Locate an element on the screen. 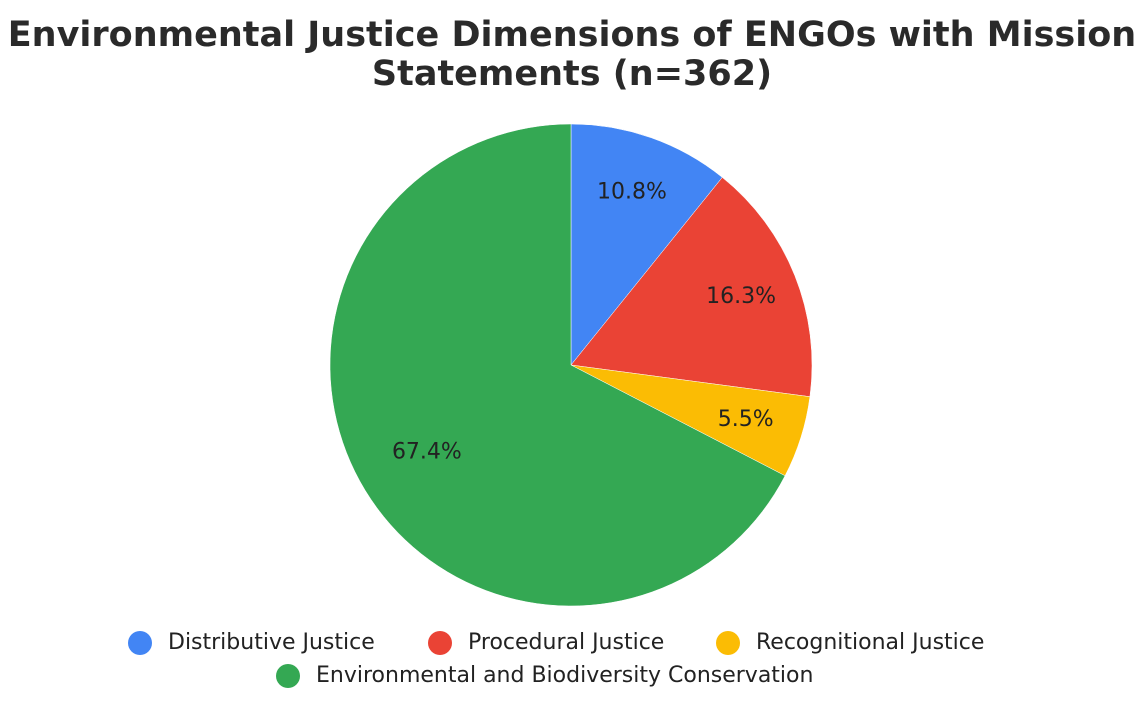  legend-label: Recognitional Justice is located at coordinates (870, 642).